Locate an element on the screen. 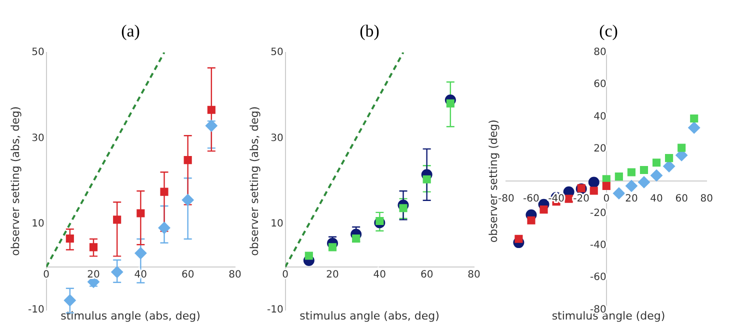 This screenshot has width=735, height=331. y-tick-label: -40 is located at coordinates (598, 246).